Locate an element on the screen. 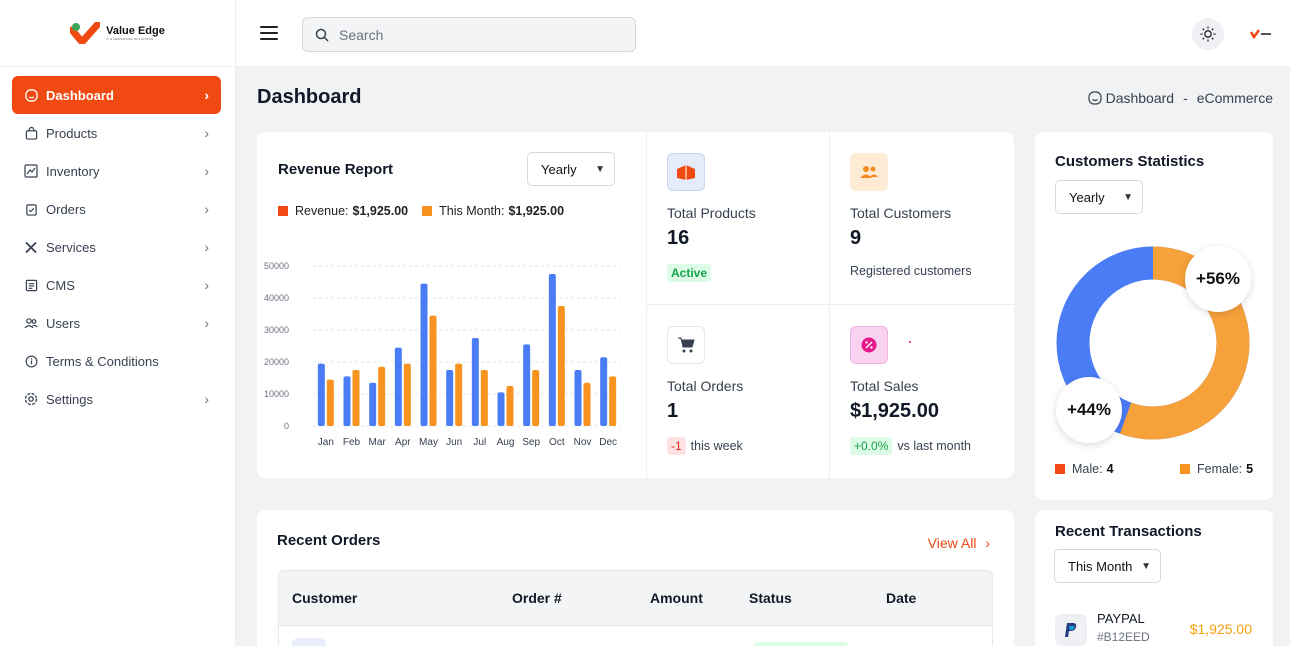  orders-table-header: Customer Order # Amount Status Date is located at coordinates (635, 598).